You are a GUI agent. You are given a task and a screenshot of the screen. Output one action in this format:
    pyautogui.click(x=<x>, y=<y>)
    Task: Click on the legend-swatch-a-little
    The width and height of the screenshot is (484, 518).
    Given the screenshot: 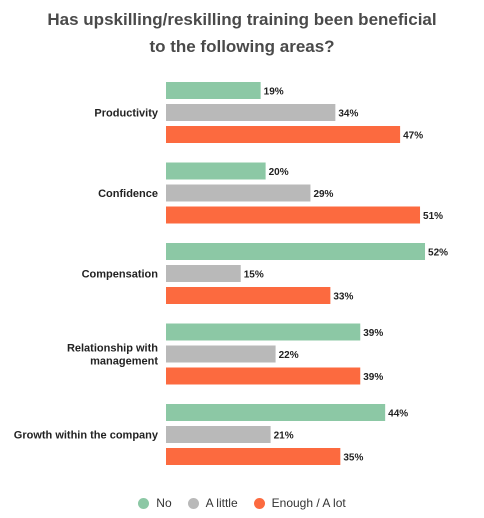 What is the action you would take?
    pyautogui.click(x=193, y=503)
    